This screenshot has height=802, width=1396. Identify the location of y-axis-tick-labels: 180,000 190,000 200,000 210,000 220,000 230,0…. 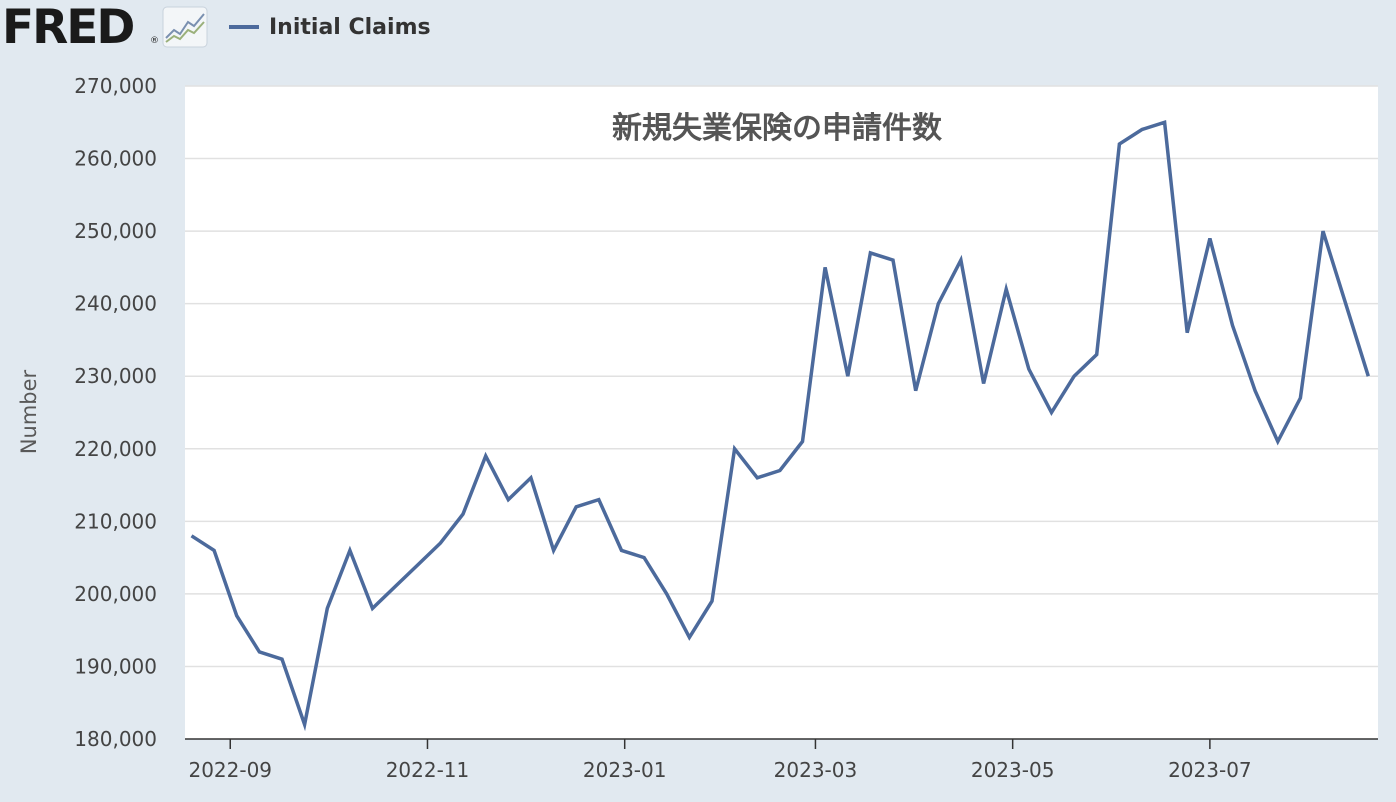
(115, 412).